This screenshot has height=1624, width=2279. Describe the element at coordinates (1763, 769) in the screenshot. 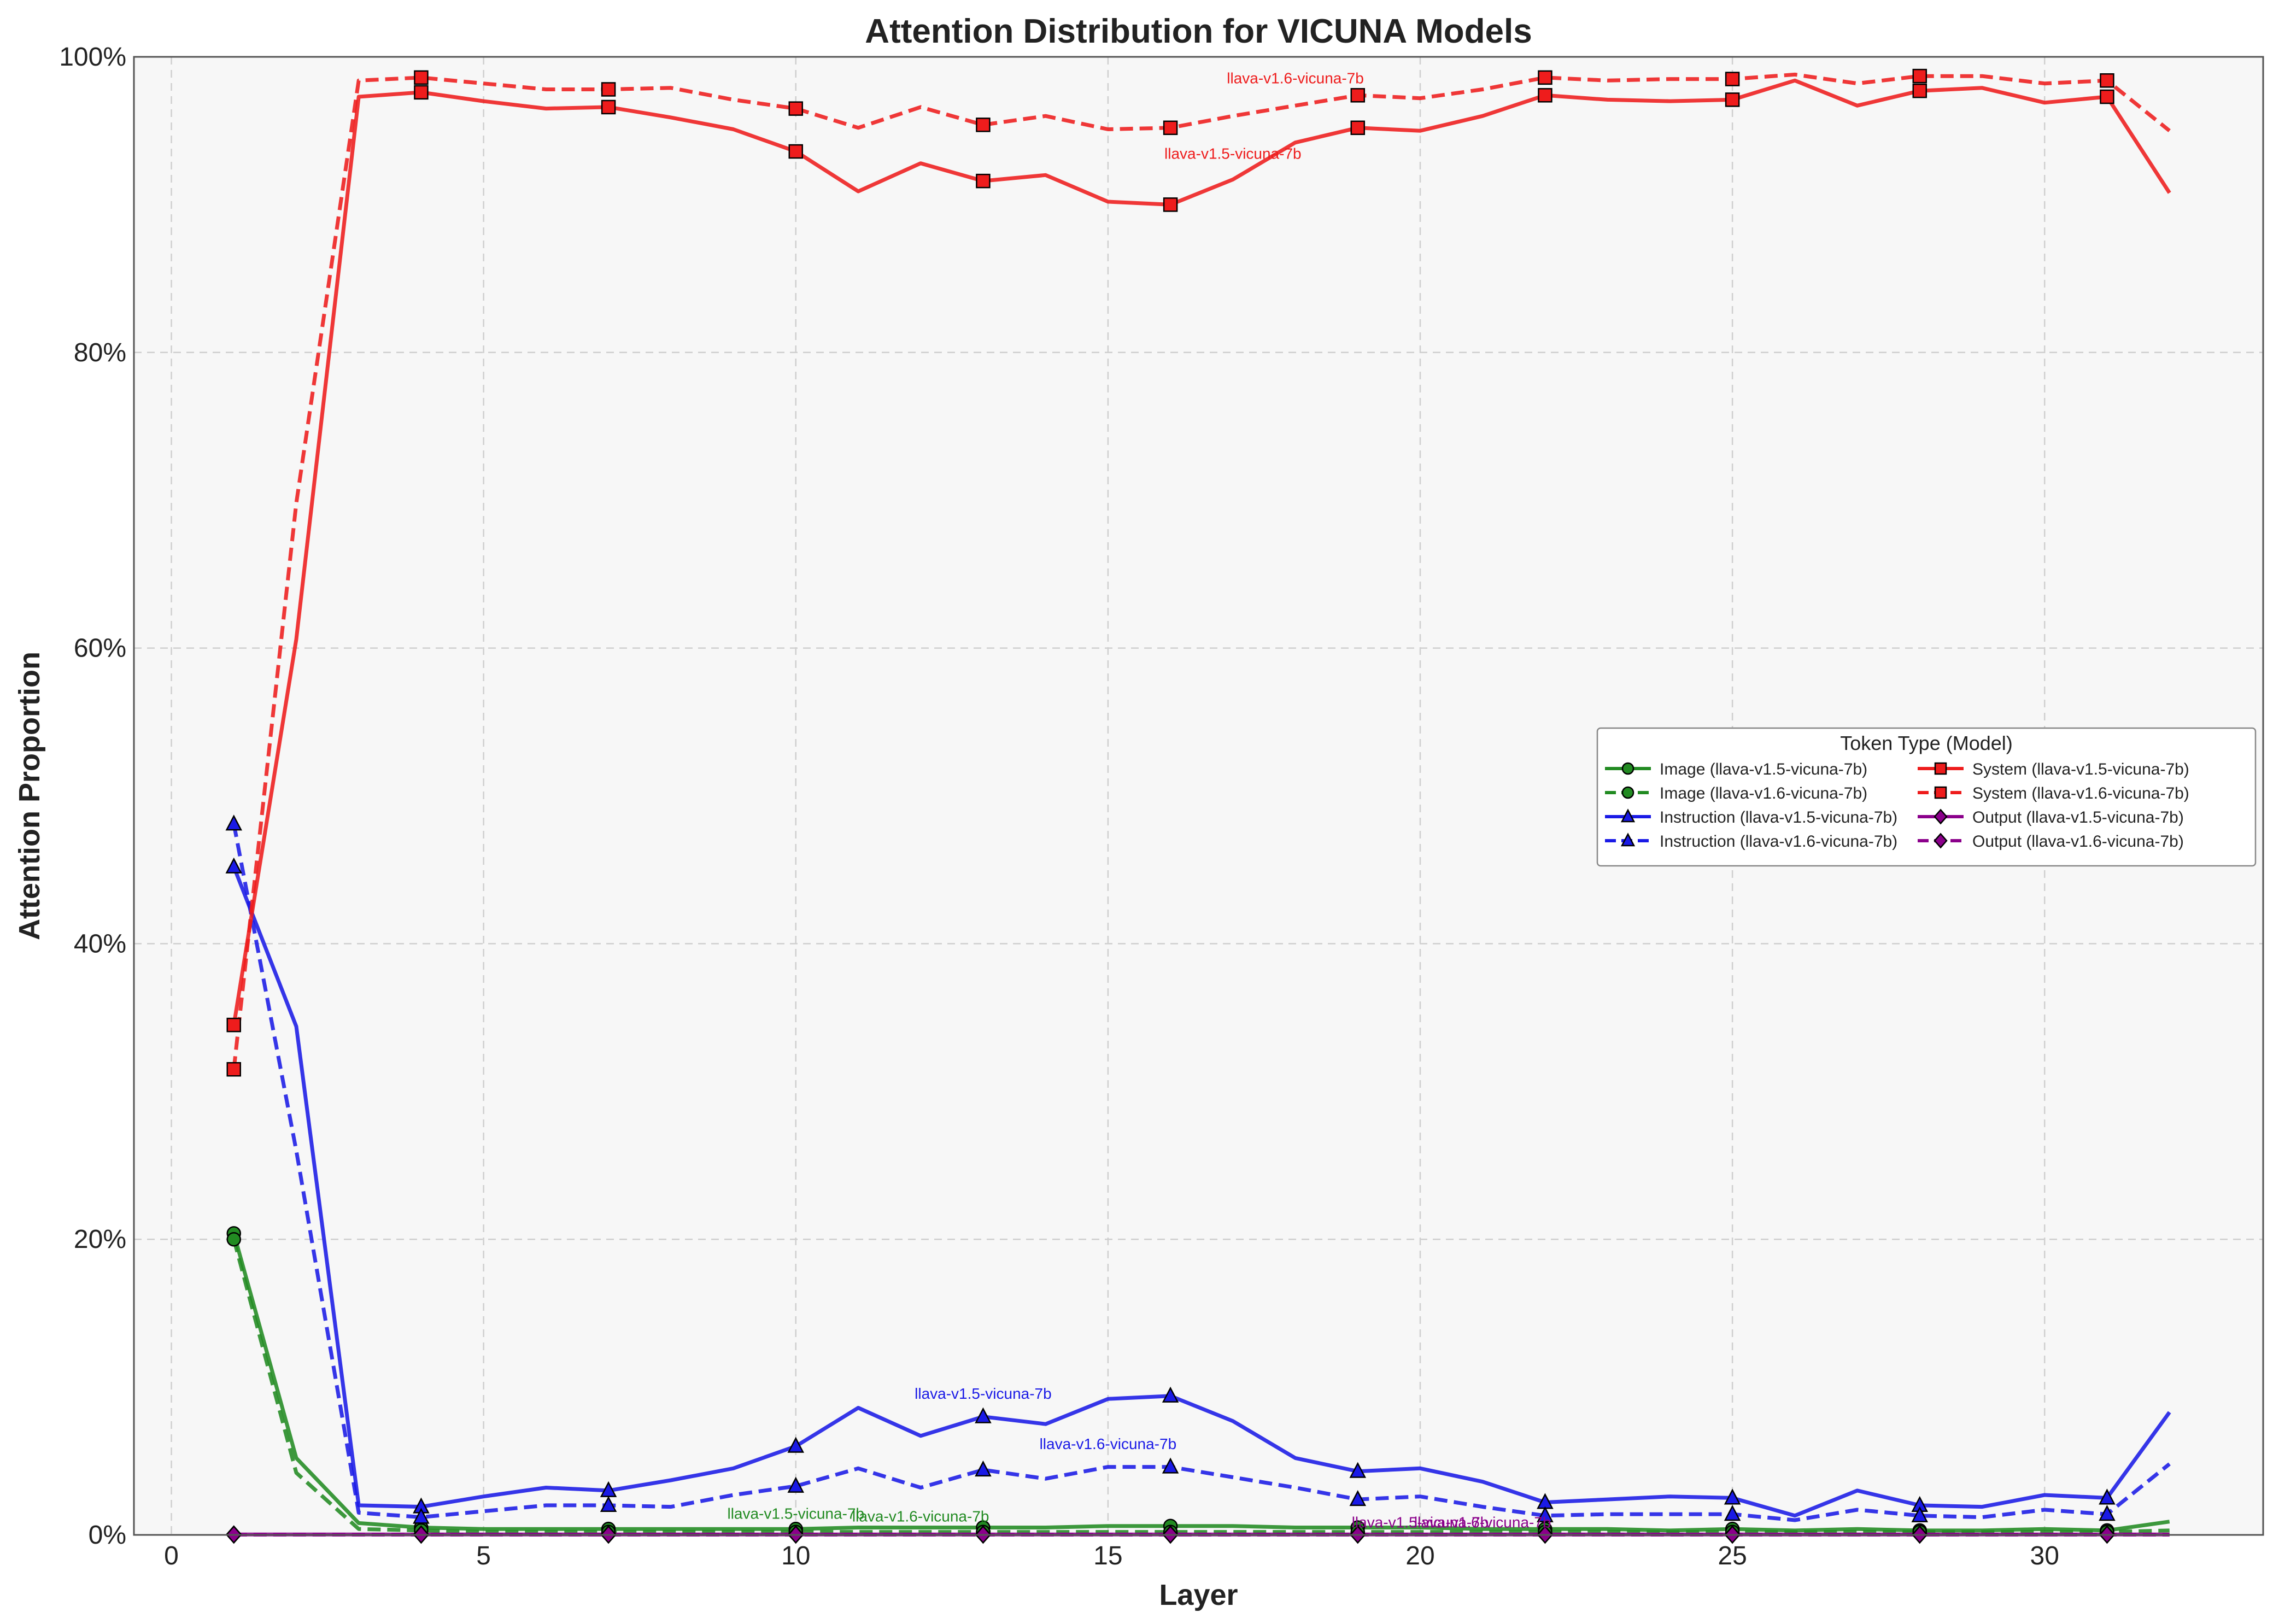

I see `legend-label-0: Image (llava-v1.5-vicuna-7b)` at that location.